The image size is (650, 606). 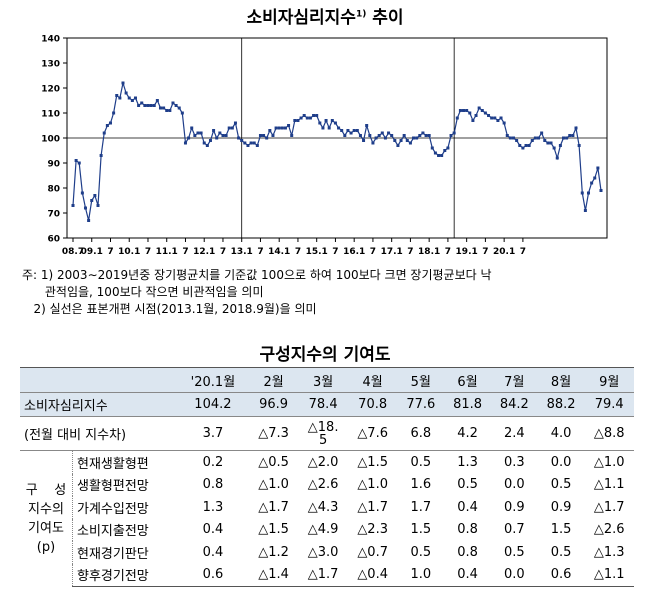 I want to click on component-value: 0.4, so click(x=213, y=530).